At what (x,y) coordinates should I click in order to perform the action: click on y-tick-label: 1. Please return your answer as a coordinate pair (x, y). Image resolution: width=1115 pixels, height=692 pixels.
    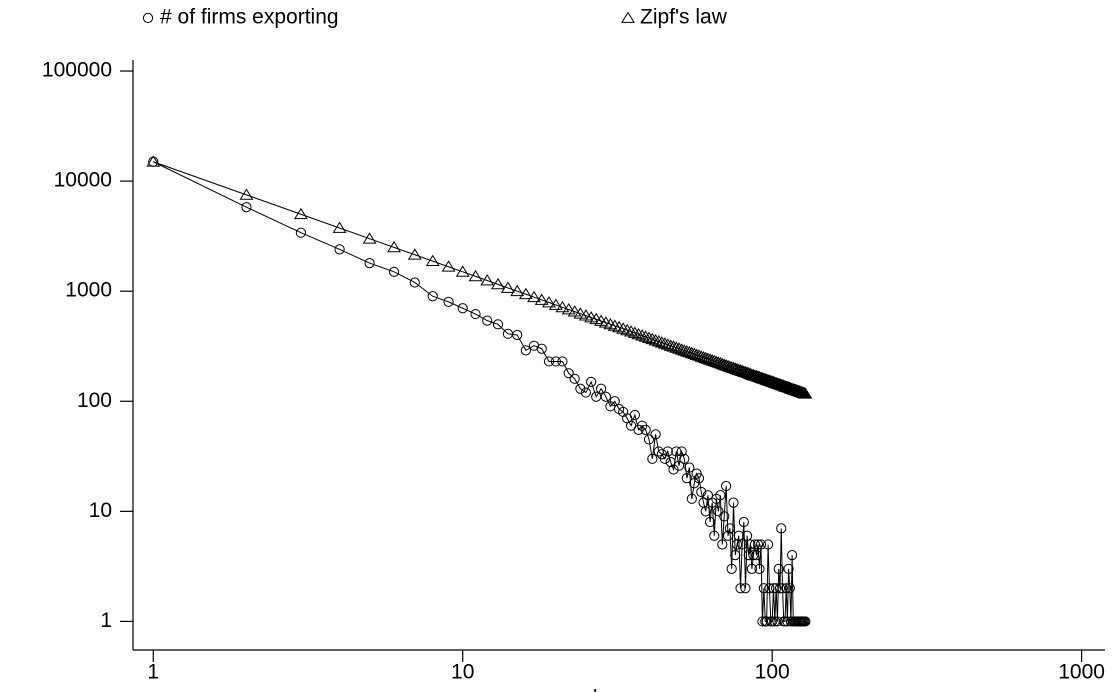
    Looking at the image, I should click on (106, 620).